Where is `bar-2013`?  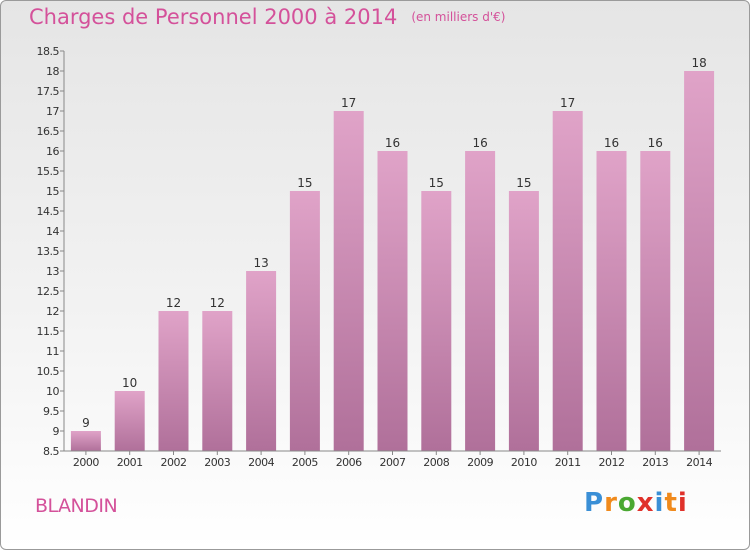
bar-2013 is located at coordinates (655, 301).